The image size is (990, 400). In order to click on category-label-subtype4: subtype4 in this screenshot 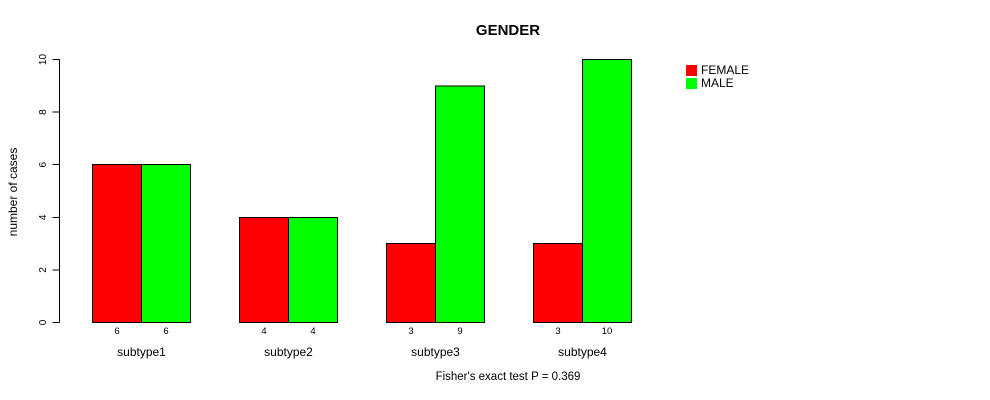, I will do `click(582, 352)`.